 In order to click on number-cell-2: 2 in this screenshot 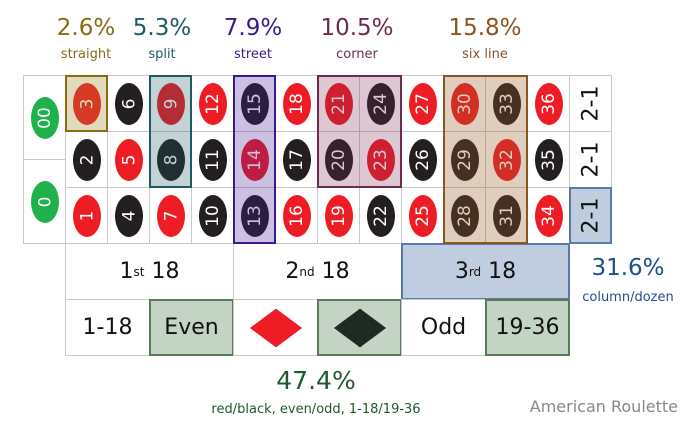, I will do `click(86, 159)`.